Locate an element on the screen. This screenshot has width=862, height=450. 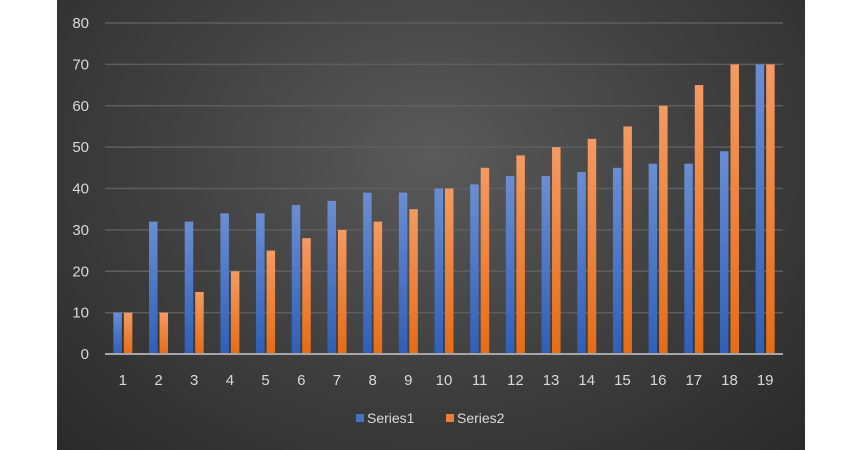
y-tick-label: 0 is located at coordinates (85, 354).